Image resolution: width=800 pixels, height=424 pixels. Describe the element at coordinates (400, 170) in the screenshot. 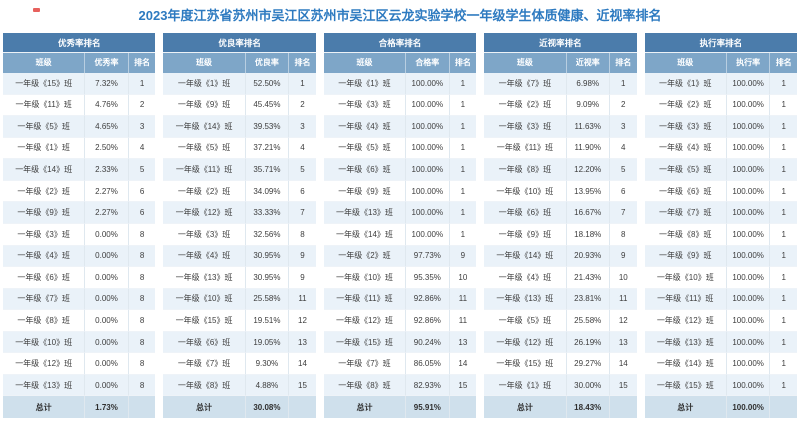

I see `table-row: 一年级《6》班 100.00% 1` at that location.